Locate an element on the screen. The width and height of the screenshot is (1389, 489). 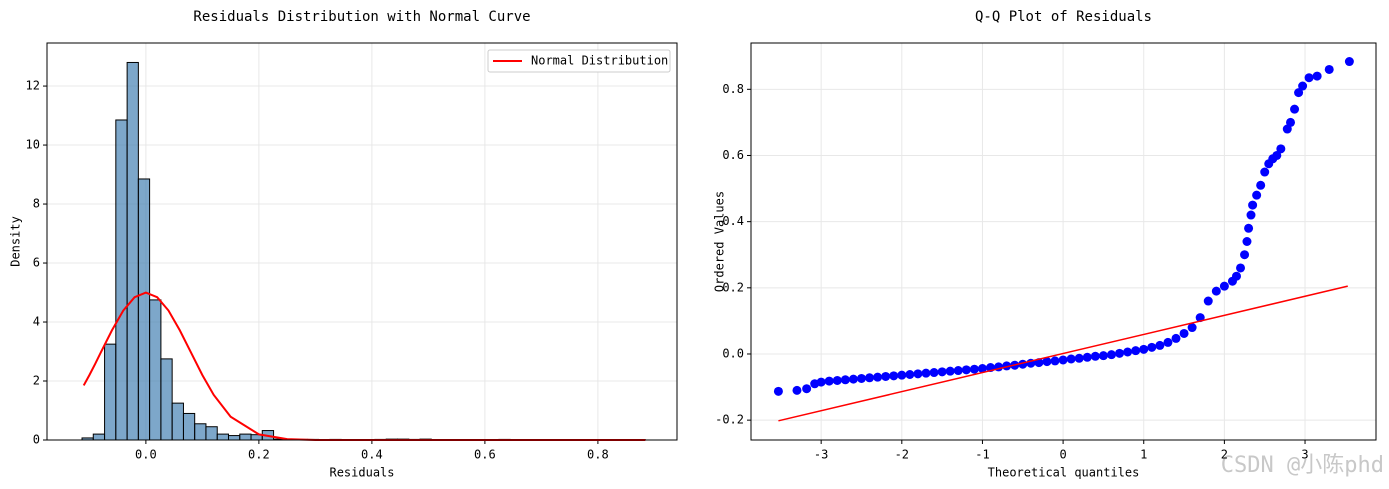
y-tick-label: 0.4 is located at coordinates (733, 221).